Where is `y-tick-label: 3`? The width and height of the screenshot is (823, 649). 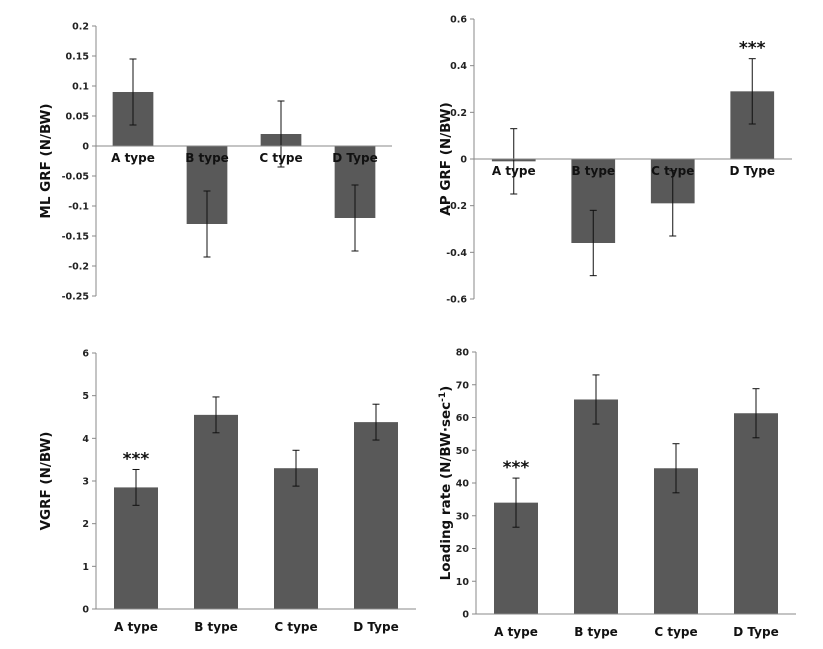 y-tick-label: 3 is located at coordinates (85, 482).